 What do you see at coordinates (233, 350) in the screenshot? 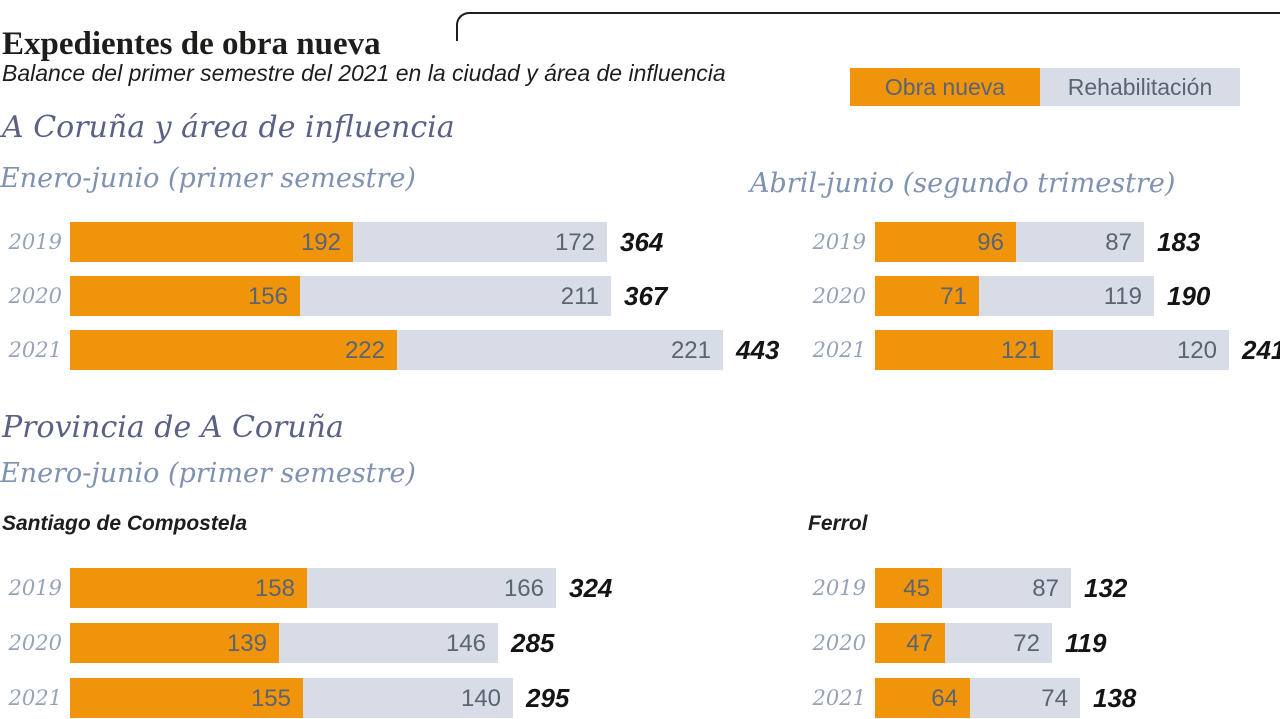
I see `obra-nueva-bar-segment: 222` at bounding box center [233, 350].